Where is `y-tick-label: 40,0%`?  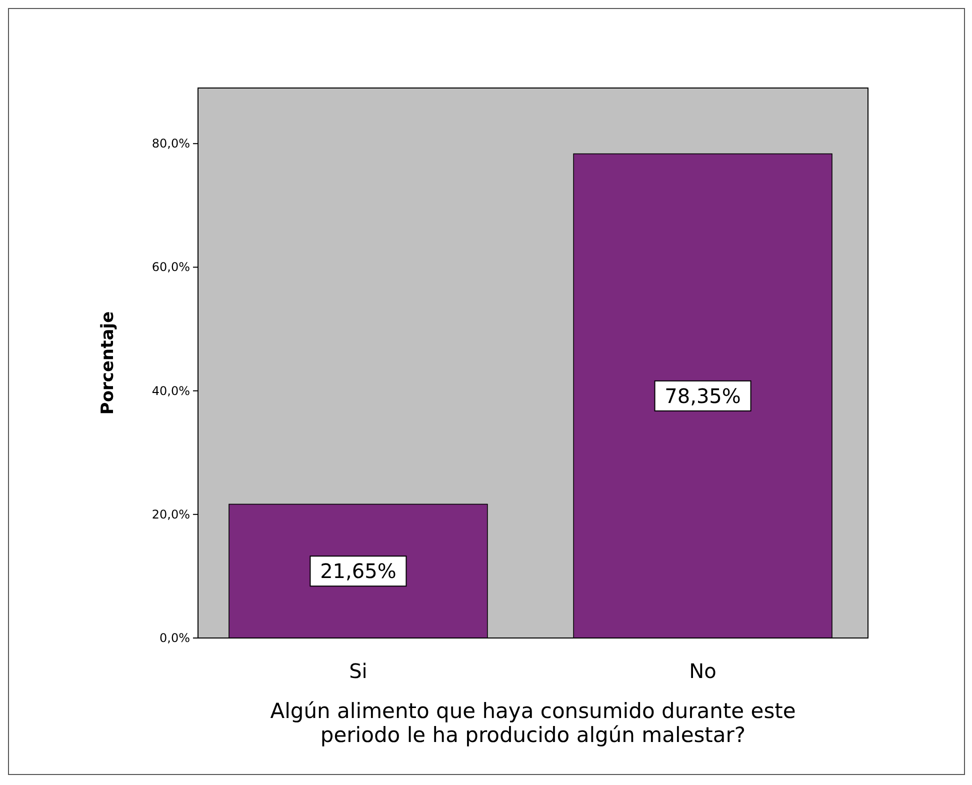
y-tick-label: 40,0% is located at coordinates (171, 391).